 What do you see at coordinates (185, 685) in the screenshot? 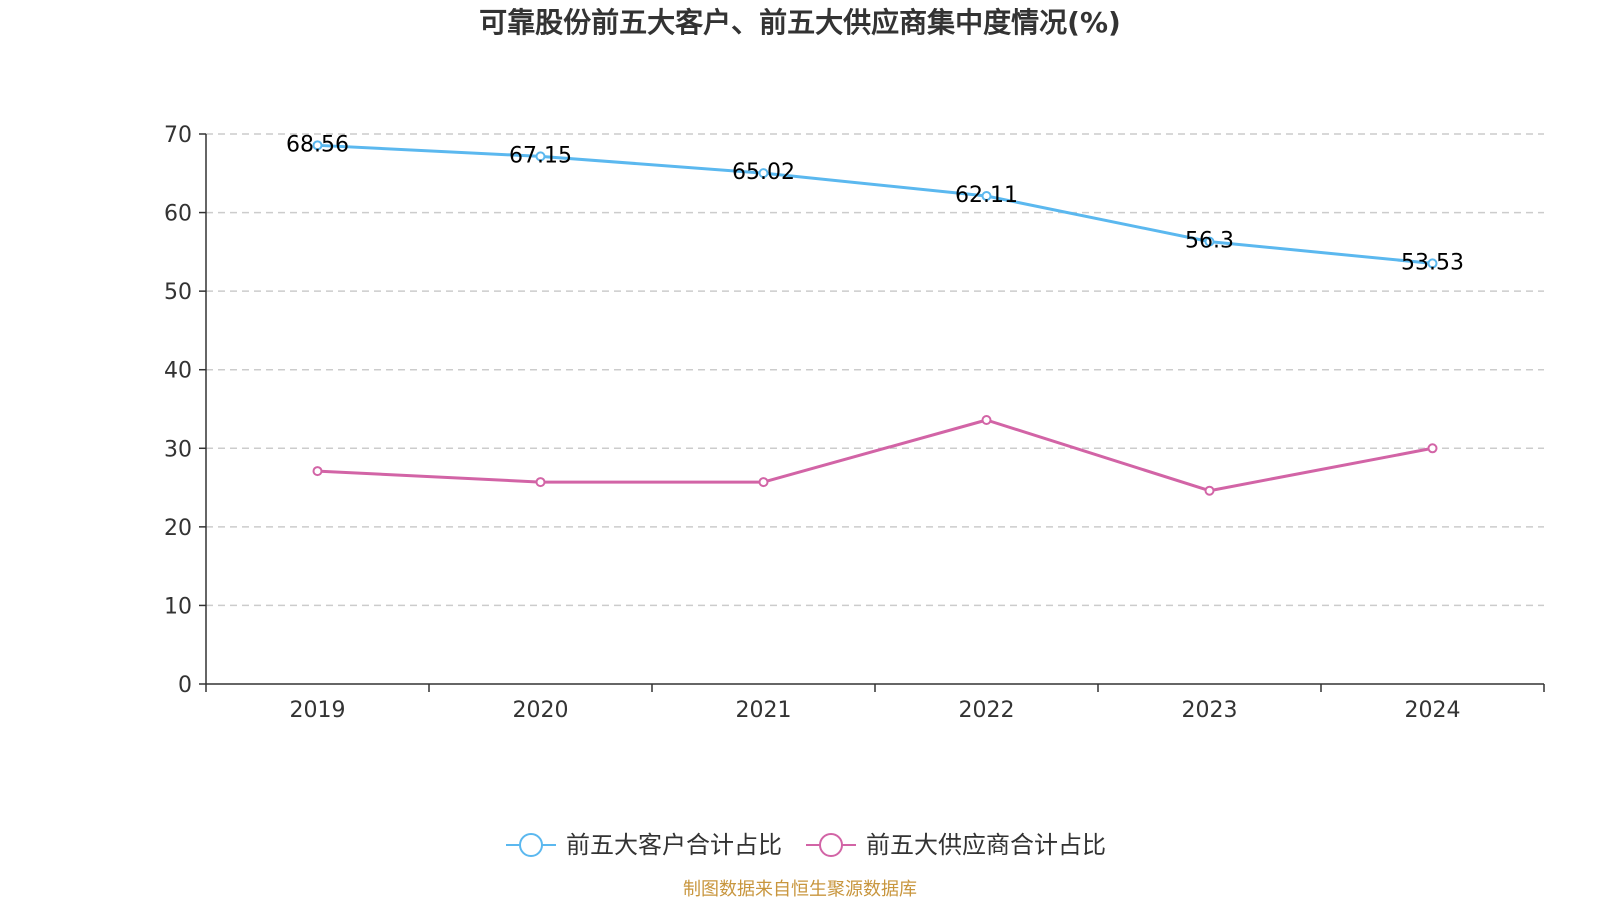
I see `y-tick-label: 0` at bounding box center [185, 685].